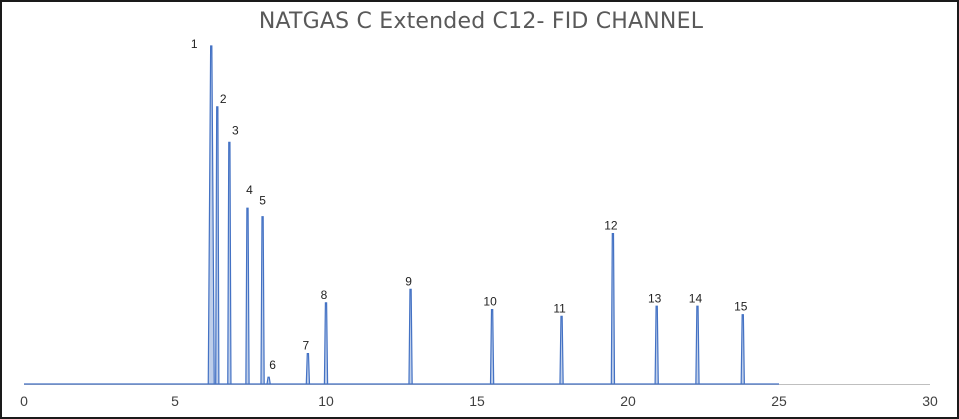 This screenshot has width=959, height=419. What do you see at coordinates (235, 130) in the screenshot?
I see `peak-label-3: 3` at bounding box center [235, 130].